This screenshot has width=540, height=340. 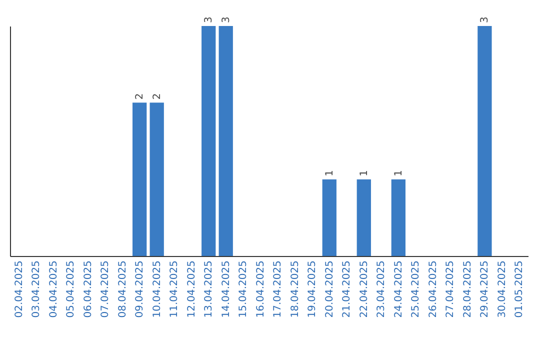 What do you see at coordinates (54, 289) in the screenshot?
I see `x-tick-label: 04.04.2025` at bounding box center [54, 289].